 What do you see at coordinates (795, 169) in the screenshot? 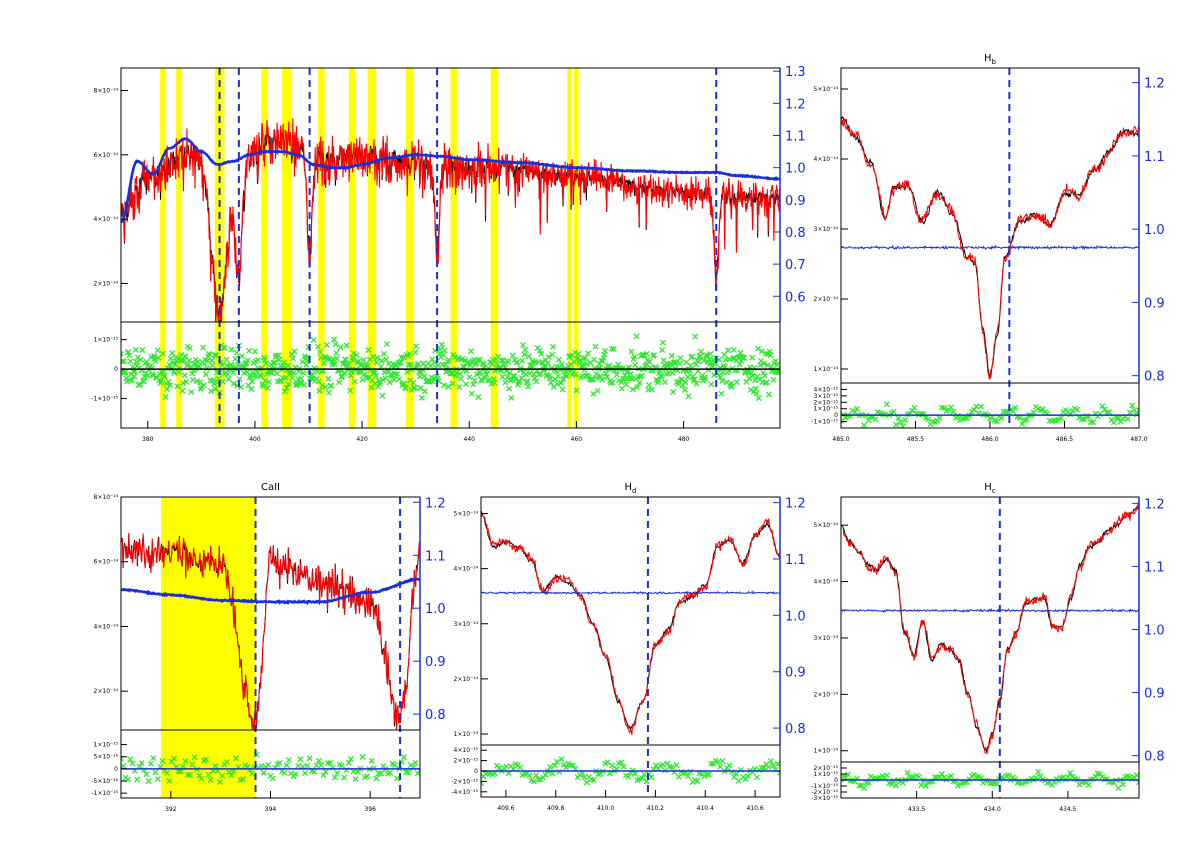
I see `right-tick-label: 1.0` at bounding box center [795, 169].